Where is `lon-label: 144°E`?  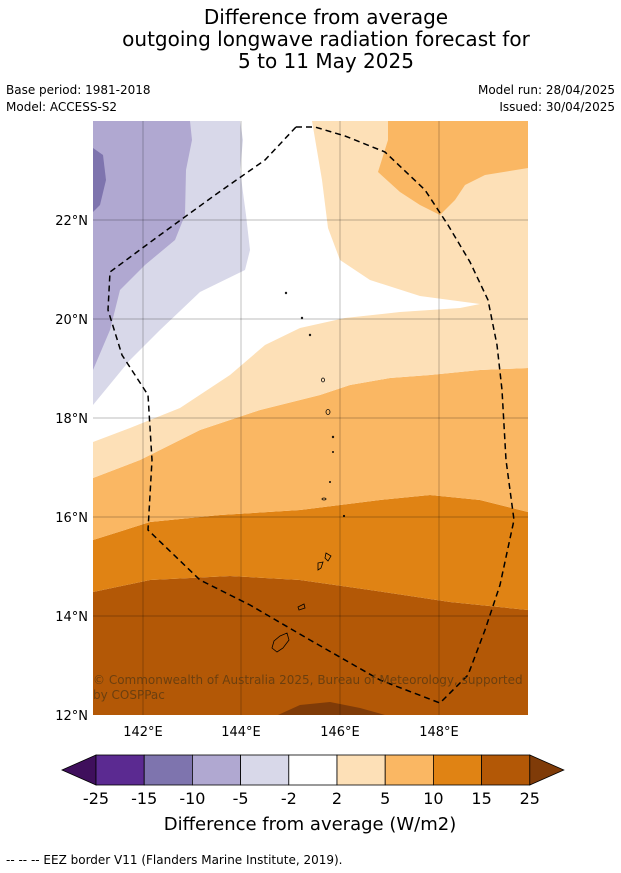
lon-label: 144°E is located at coordinates (241, 732).